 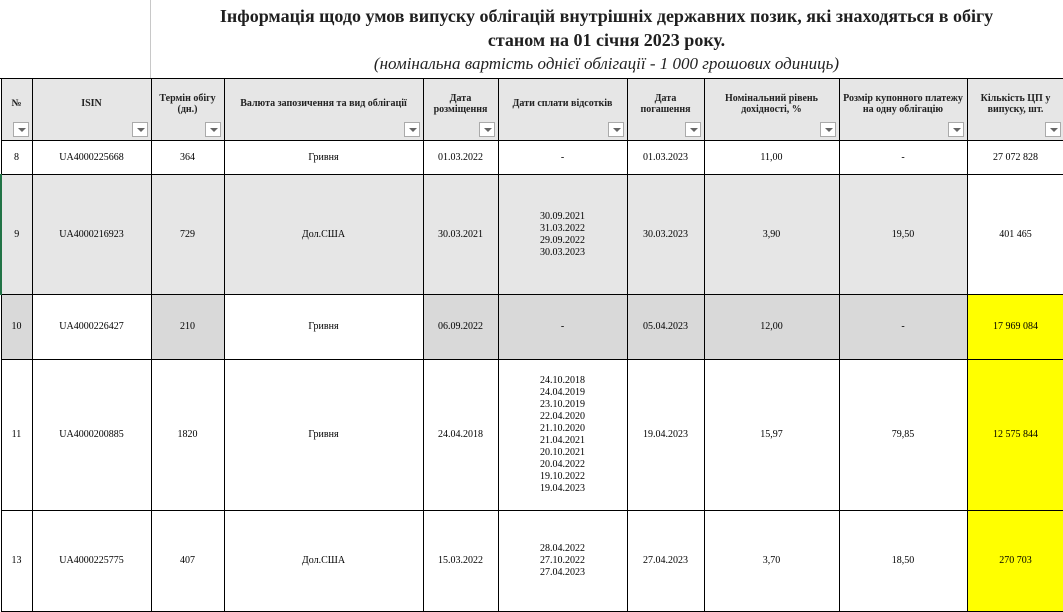 I want to click on payment-date: 27.10.2022, so click(x=562, y=560).